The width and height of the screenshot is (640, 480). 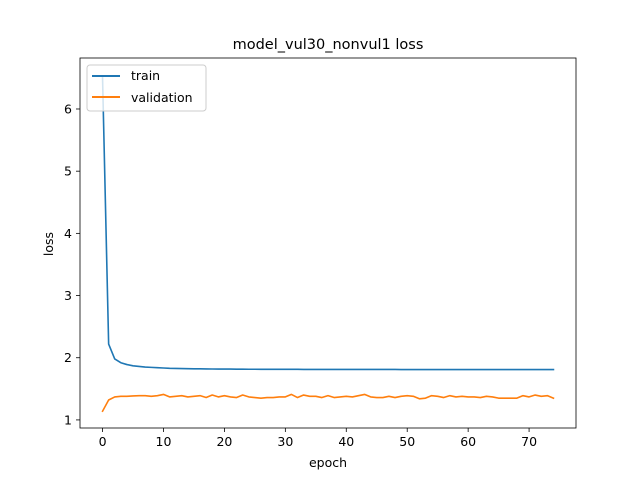 What do you see at coordinates (103, 441) in the screenshot?
I see `x-tick-label: 0` at bounding box center [103, 441].